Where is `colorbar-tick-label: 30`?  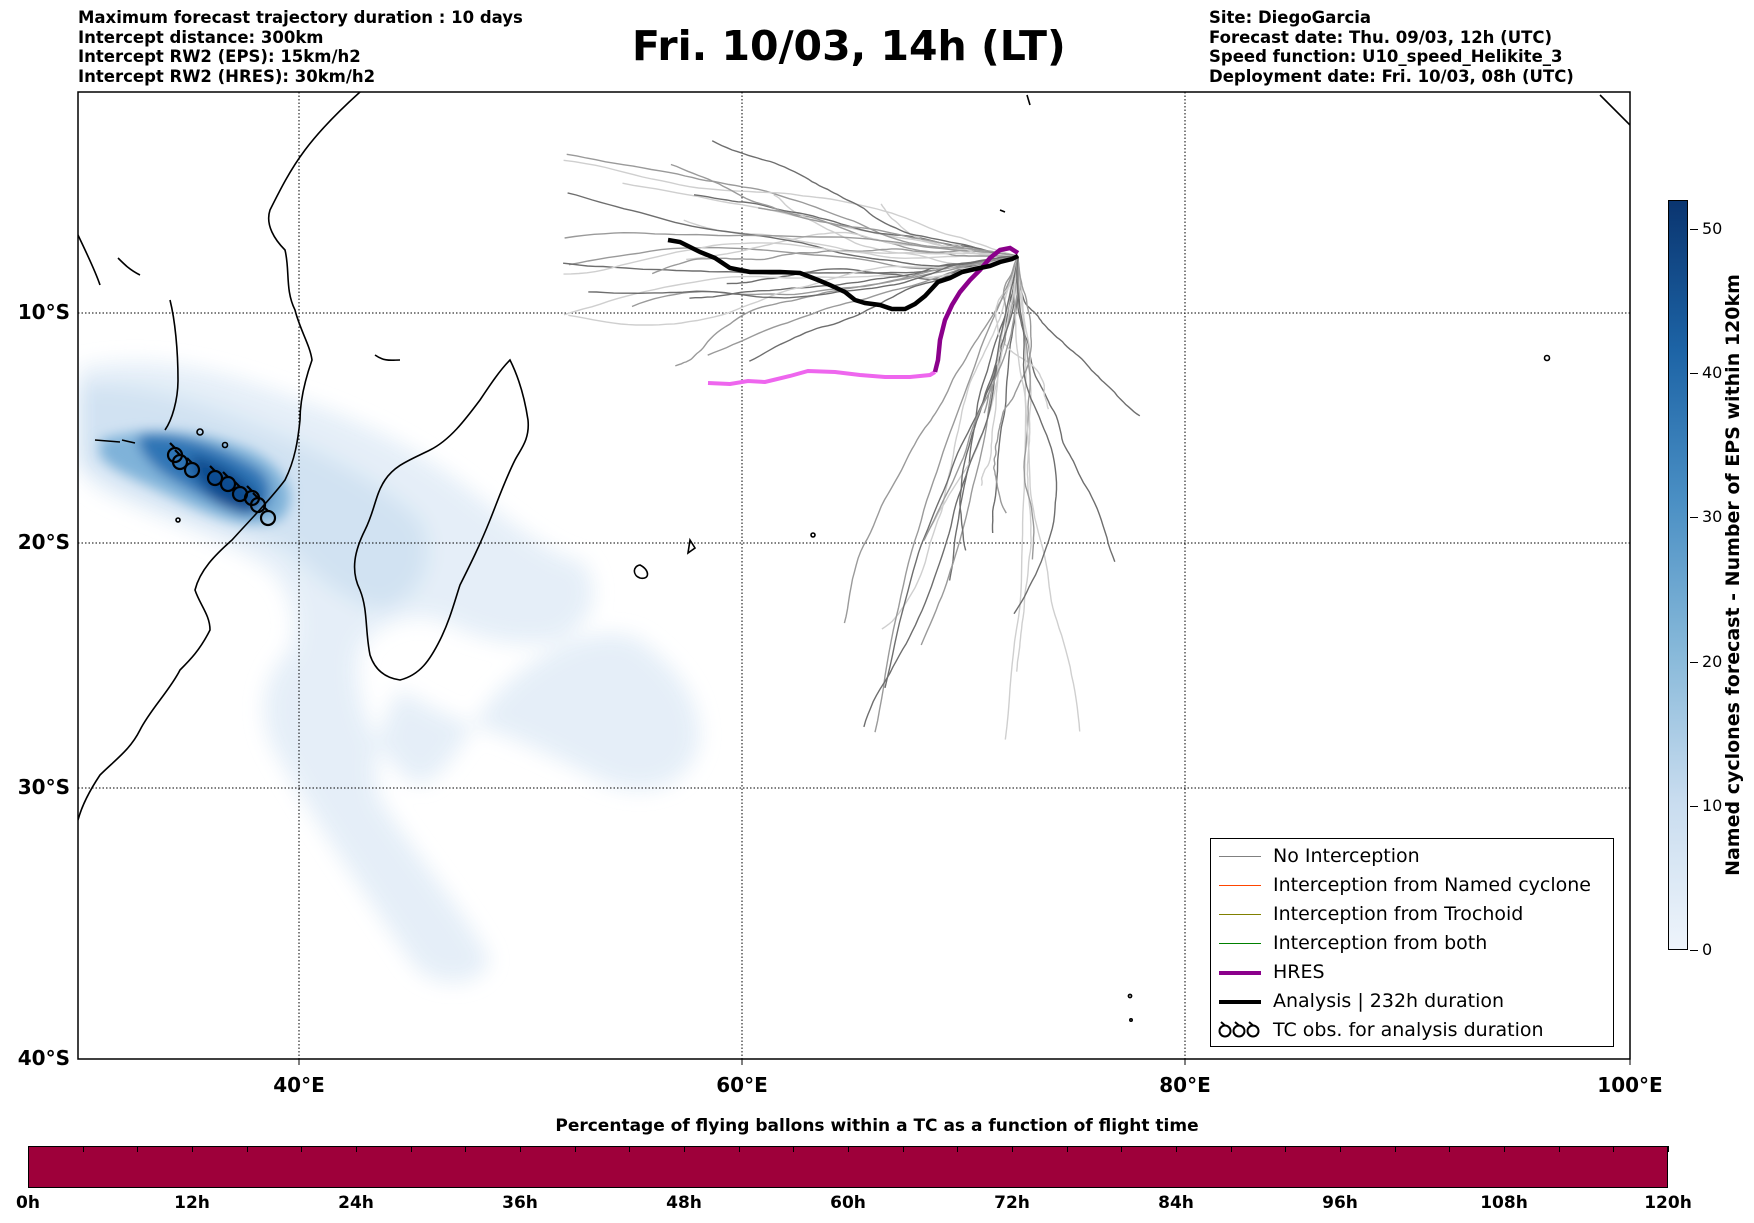 colorbar-tick-label: 30 is located at coordinates (1712, 517).